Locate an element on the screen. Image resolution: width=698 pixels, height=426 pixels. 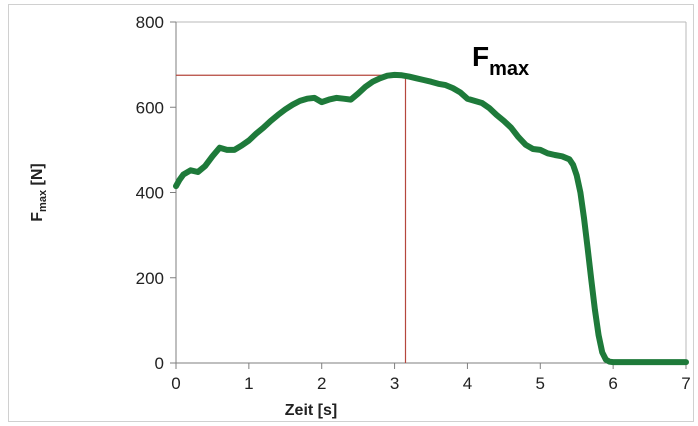
fmax-annotation-main: F is located at coordinates (480, 56).